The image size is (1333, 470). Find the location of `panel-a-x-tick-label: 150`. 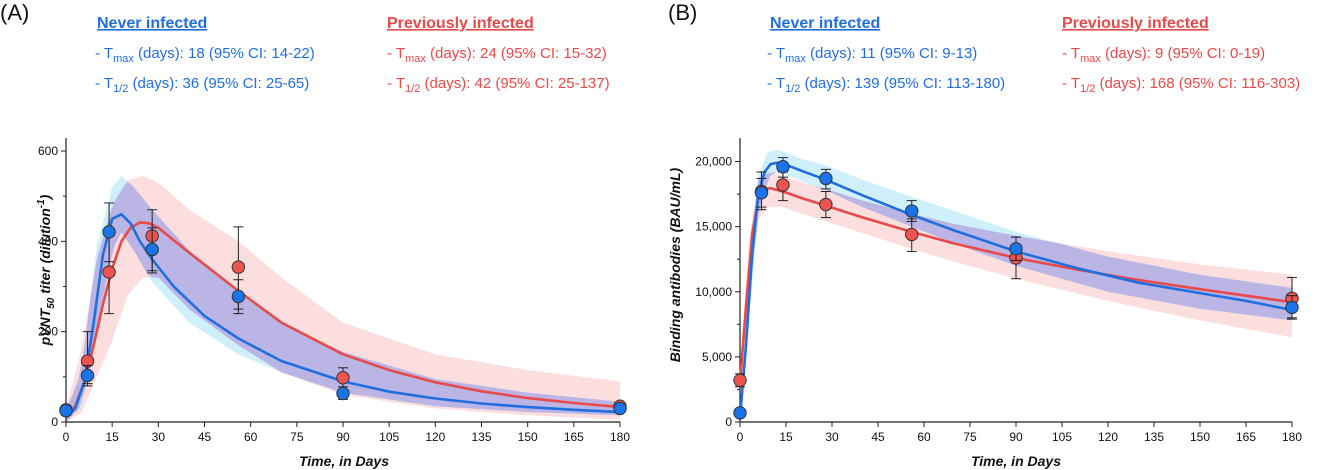

panel-a-x-tick-label: 150 is located at coordinates (528, 437).